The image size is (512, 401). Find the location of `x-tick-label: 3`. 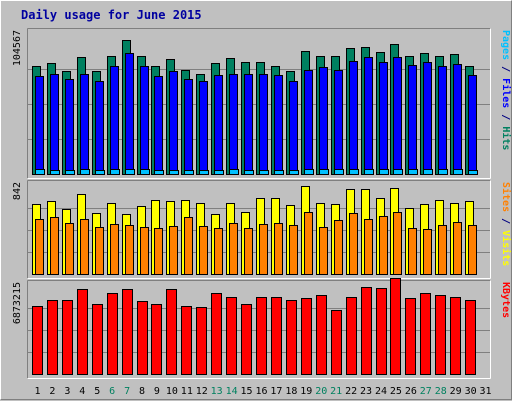

x-tick-label: 3 is located at coordinates (67, 391).